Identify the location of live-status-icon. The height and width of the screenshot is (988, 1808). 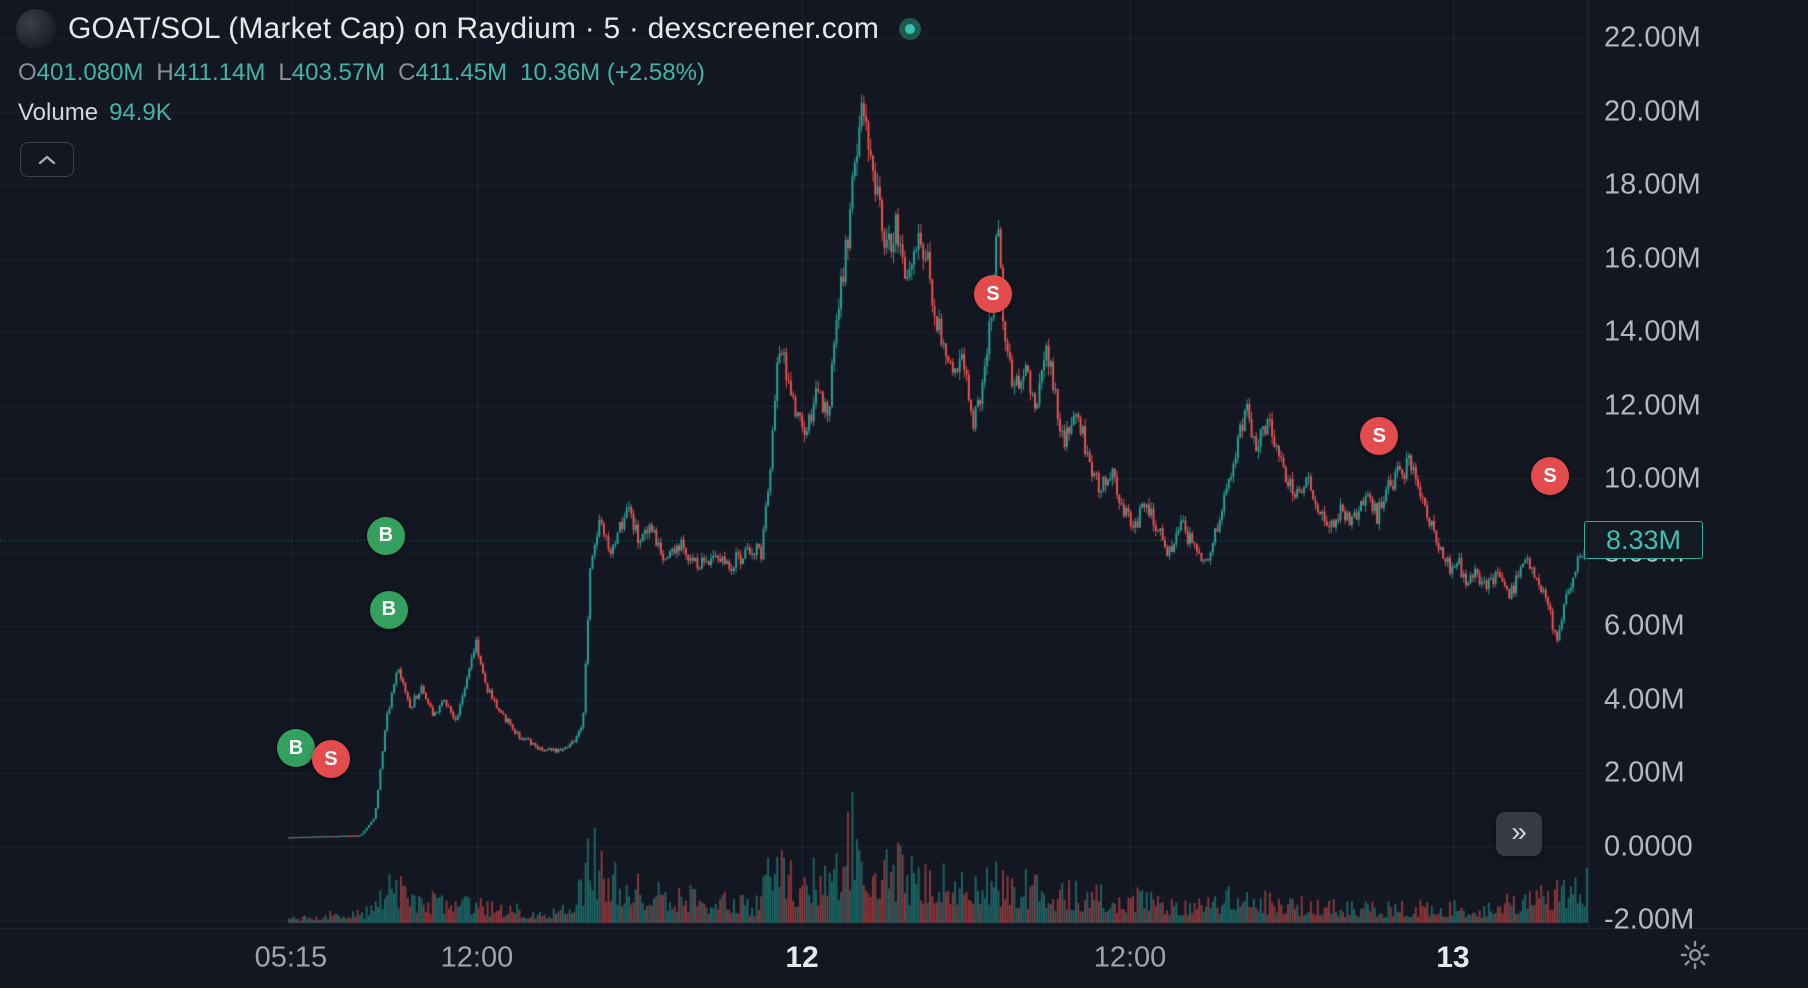
(910, 29).